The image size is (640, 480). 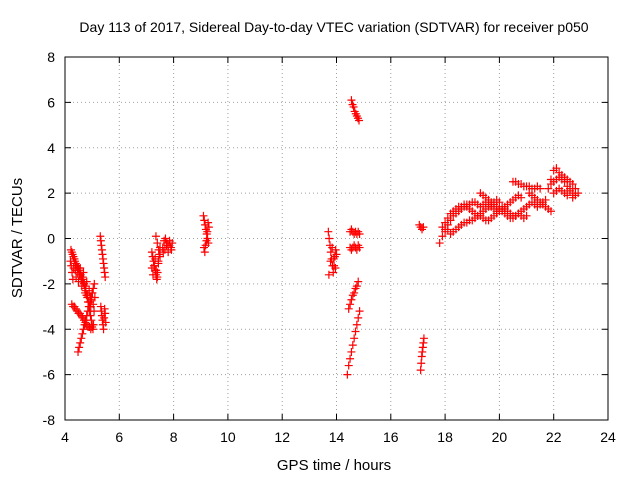 What do you see at coordinates (65, 437) in the screenshot?
I see `x-tick-label: 4` at bounding box center [65, 437].